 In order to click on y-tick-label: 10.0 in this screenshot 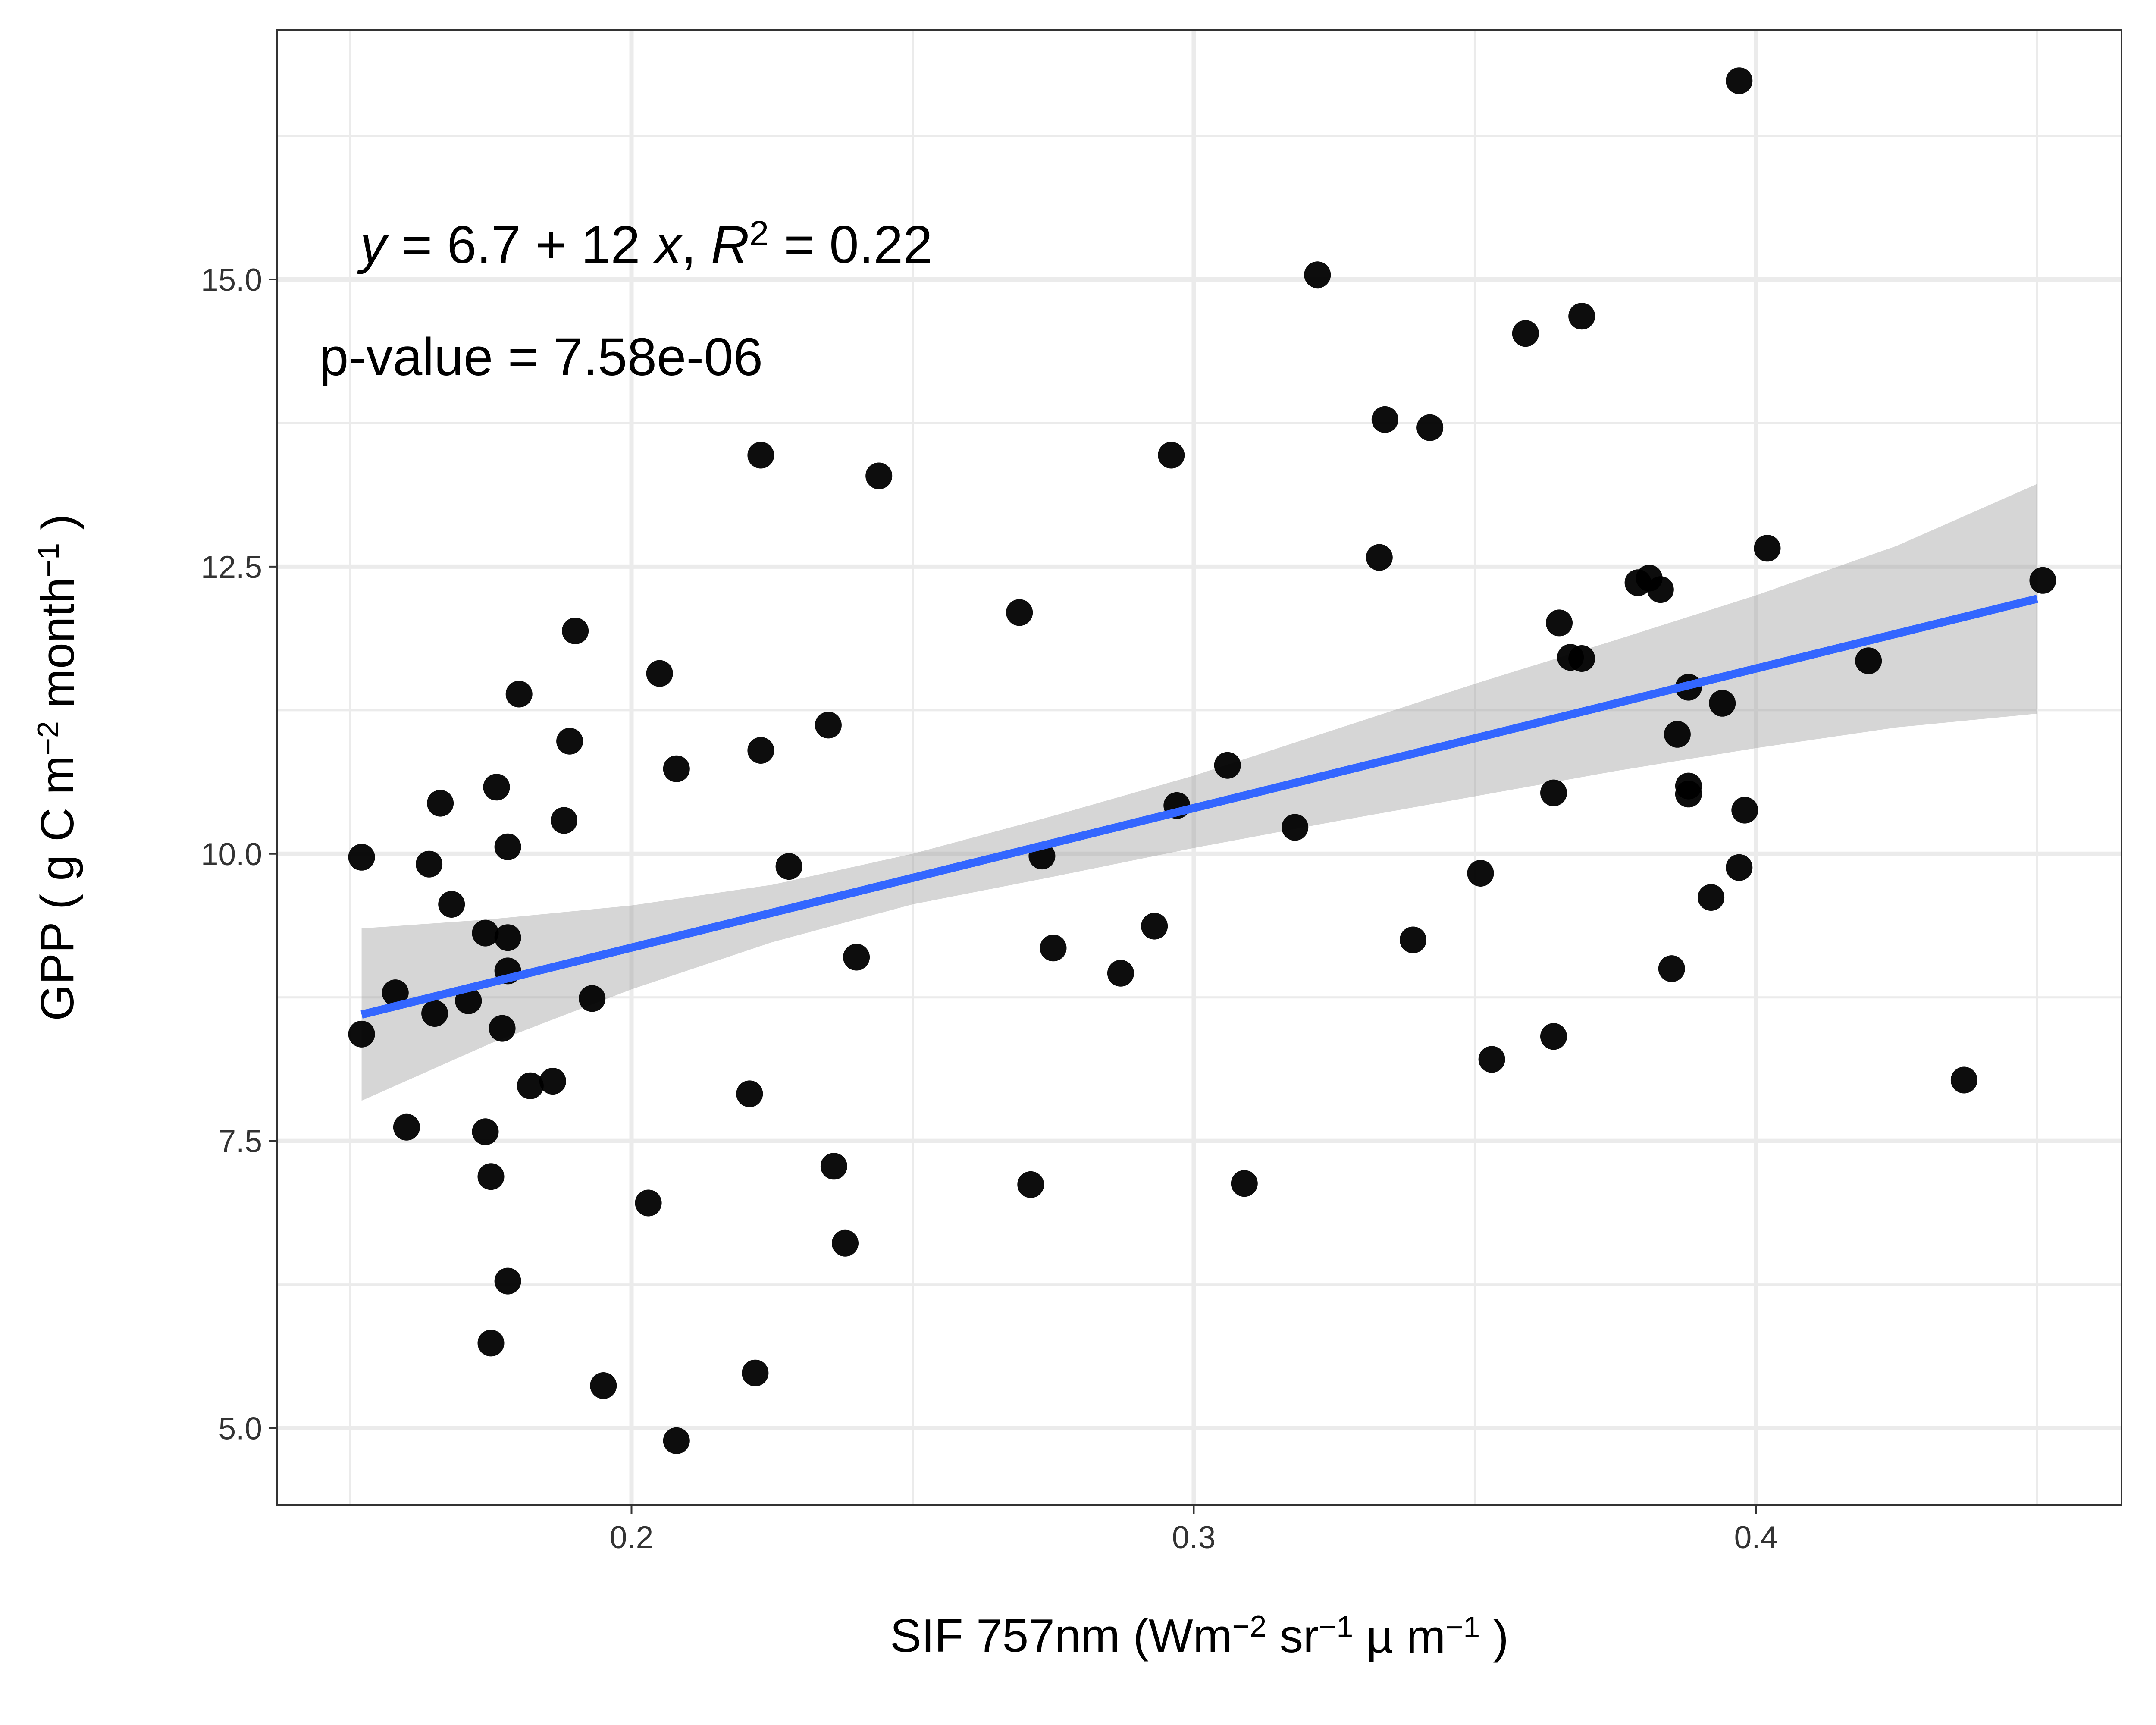, I will do `click(232, 855)`.